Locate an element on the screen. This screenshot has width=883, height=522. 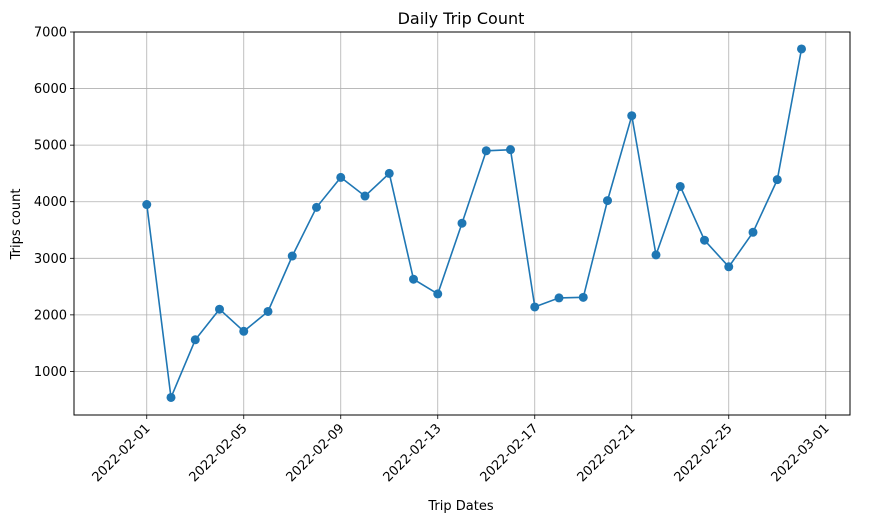
chart-title: Daily Trip Count is located at coordinates (461, 18).